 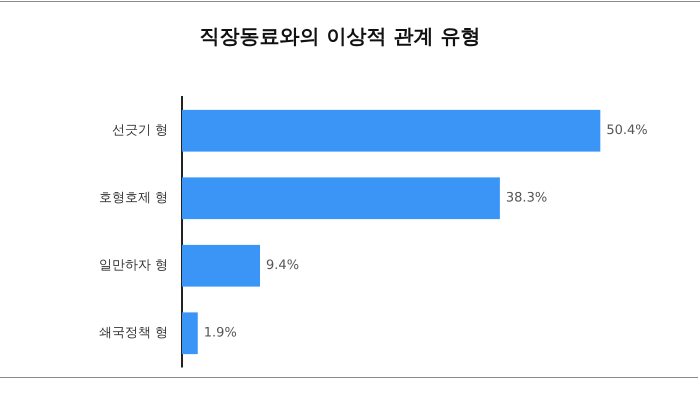 What do you see at coordinates (283, 266) in the screenshot?
I see `data-label: 9.4%` at bounding box center [283, 266].